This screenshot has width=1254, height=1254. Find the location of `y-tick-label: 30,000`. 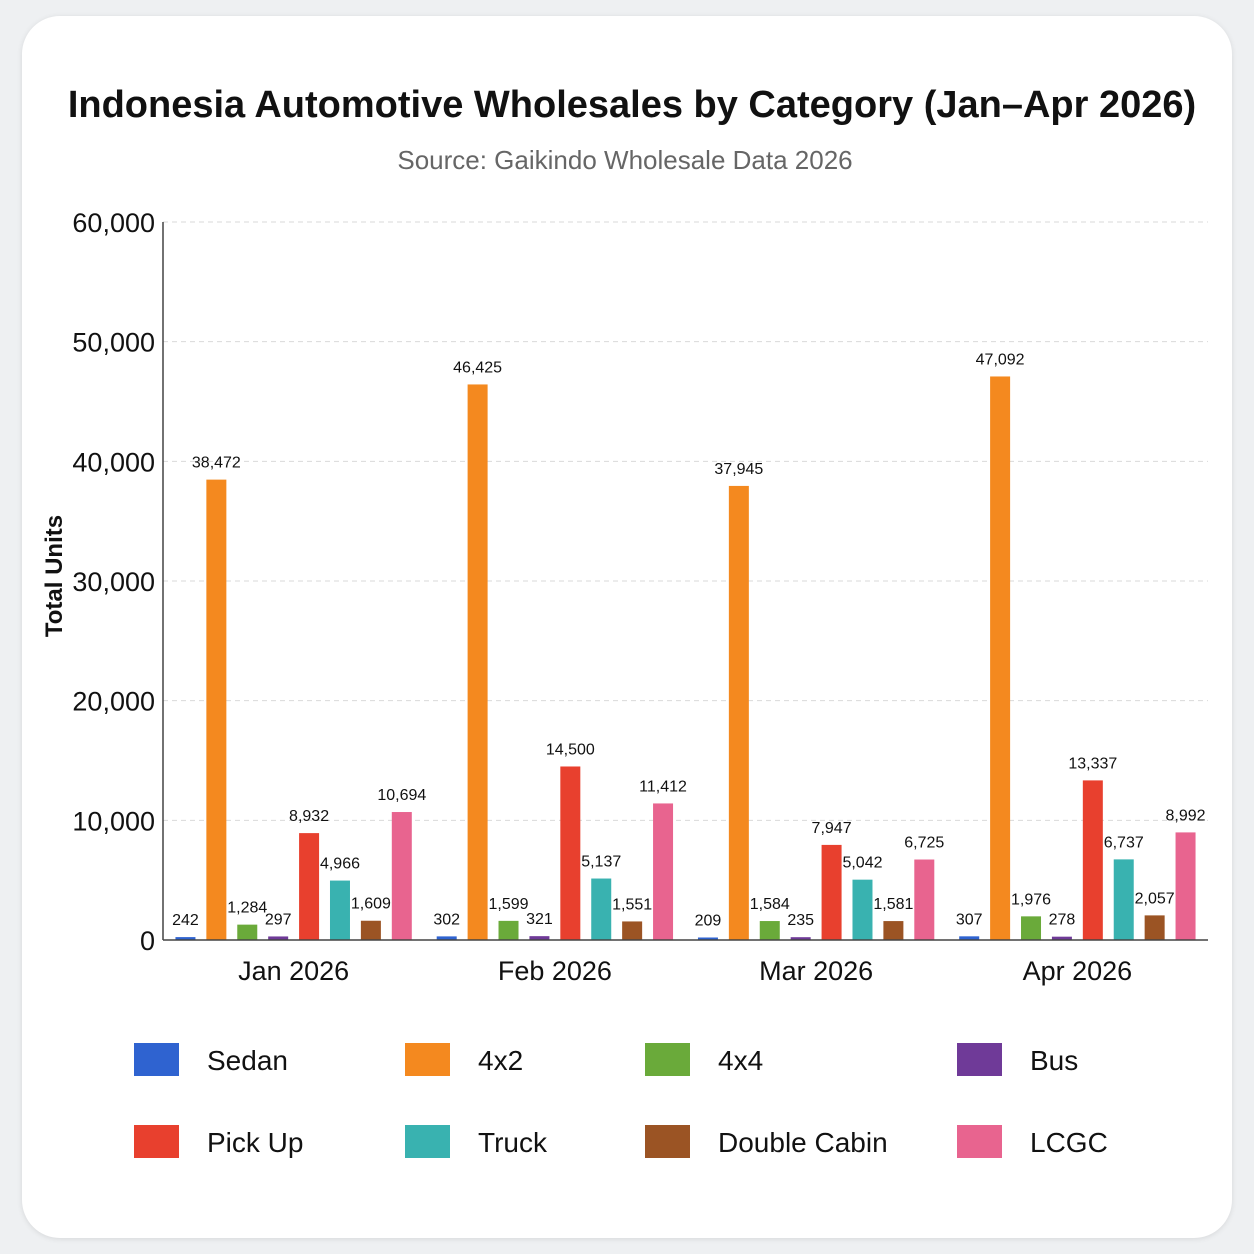

y-tick-label: 30,000 is located at coordinates (113, 582).